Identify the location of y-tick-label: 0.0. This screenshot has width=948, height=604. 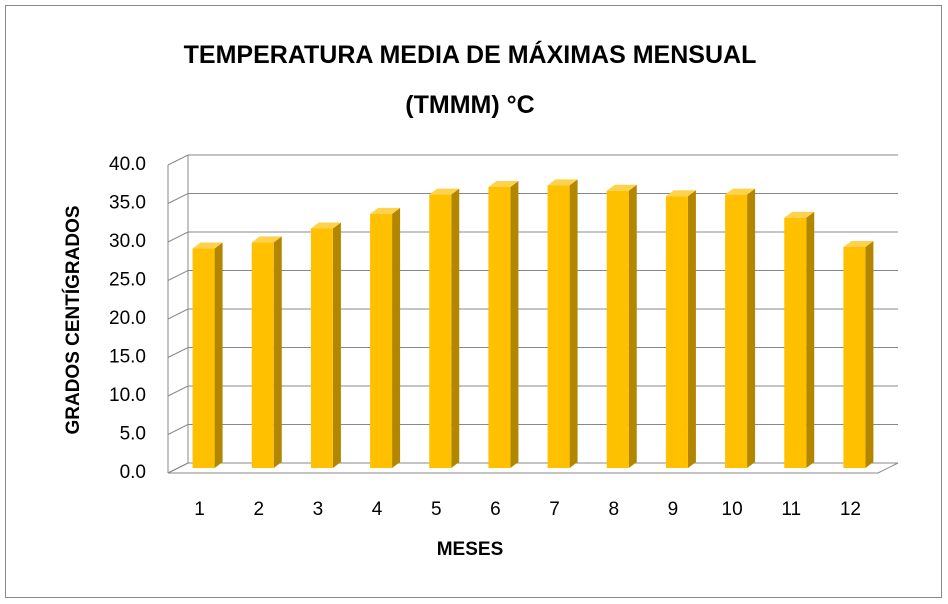
(133, 472).